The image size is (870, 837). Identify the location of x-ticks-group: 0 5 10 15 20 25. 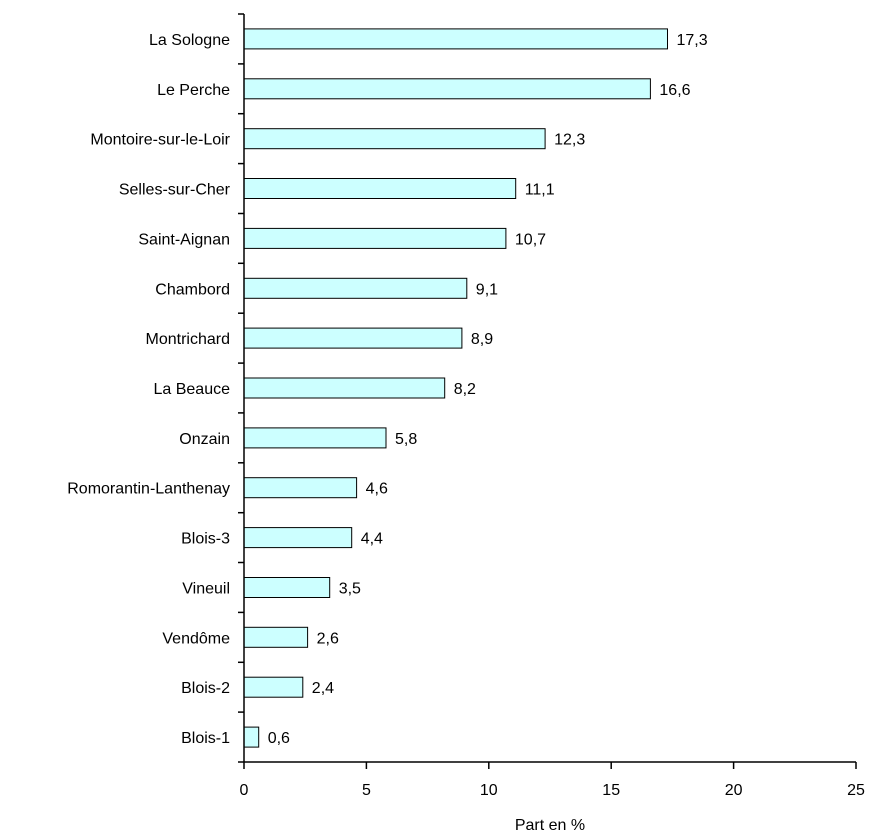
(552, 780).